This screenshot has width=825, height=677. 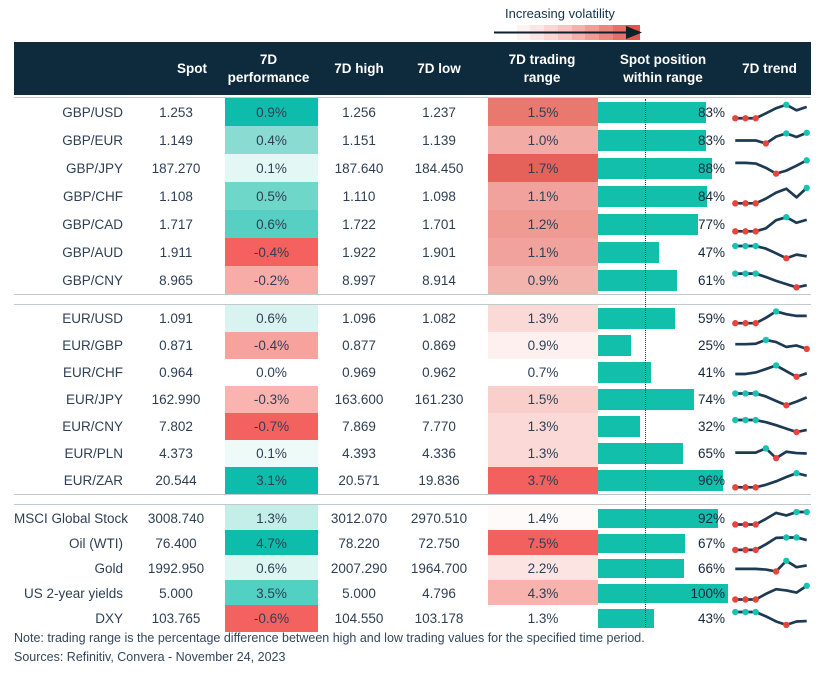 I want to click on low-value: 19.836, so click(x=439, y=480).